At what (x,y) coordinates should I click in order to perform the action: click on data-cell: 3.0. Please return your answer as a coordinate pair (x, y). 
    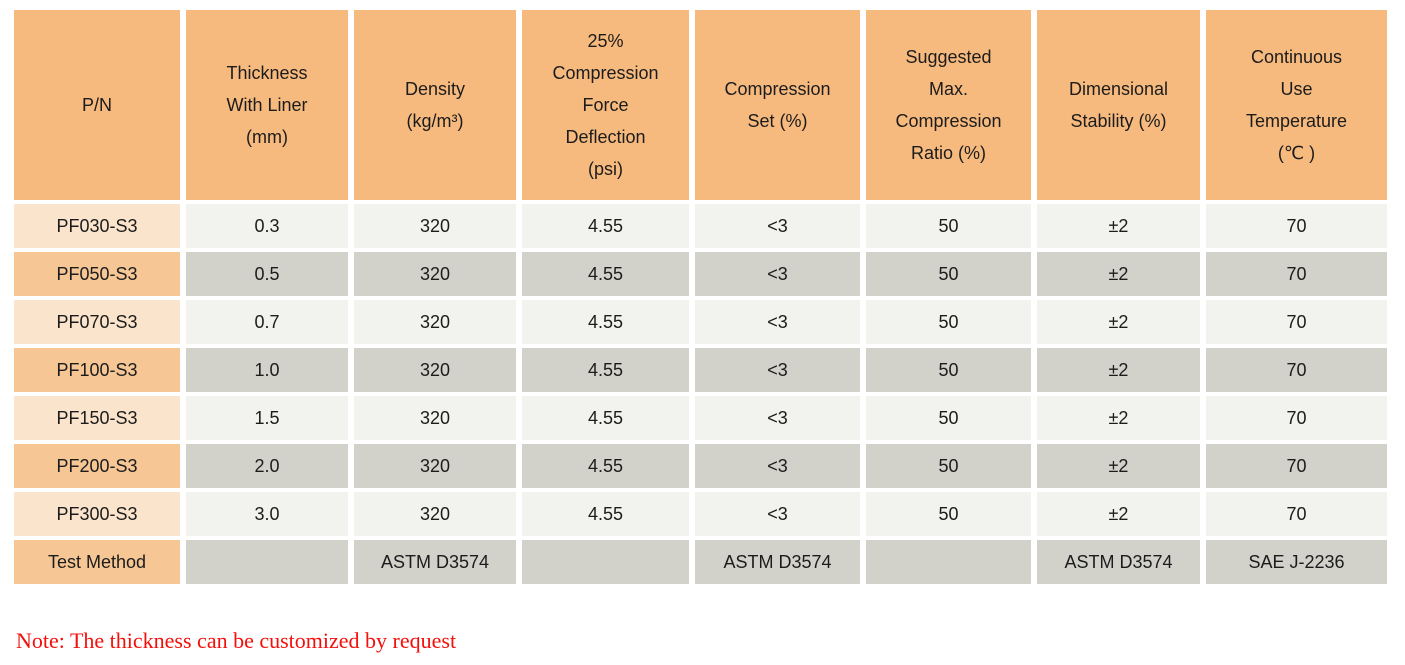
    Looking at the image, I should click on (267, 514).